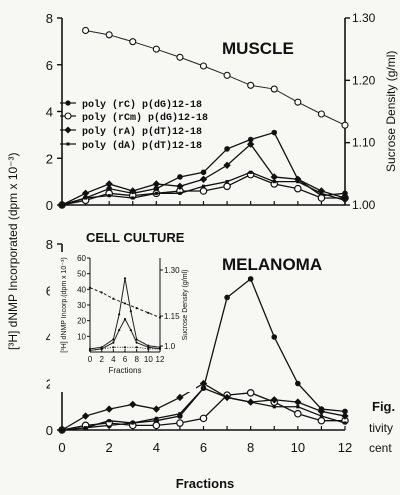 Image resolution: width=400 pixels, height=495 pixels. I want to click on legend-marker-small-square, so click(68, 144).